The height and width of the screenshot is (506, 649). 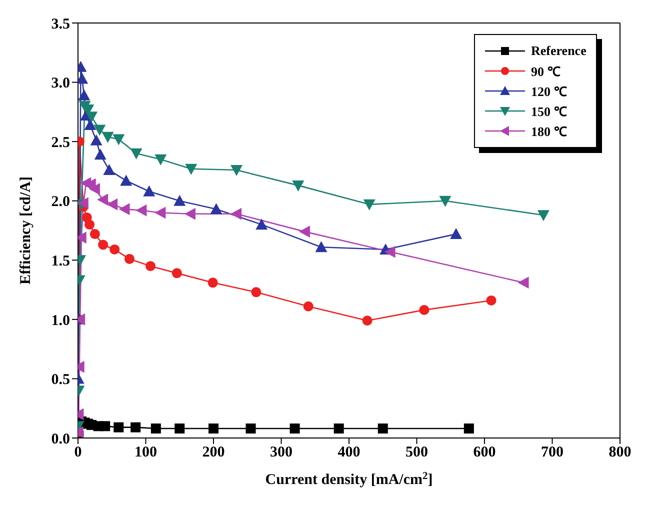 I want to click on x-tick-label: 100, so click(x=145, y=452).